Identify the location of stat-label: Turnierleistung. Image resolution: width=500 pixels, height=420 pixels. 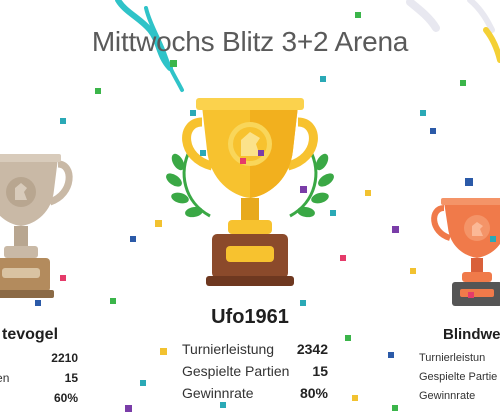
(228, 349).